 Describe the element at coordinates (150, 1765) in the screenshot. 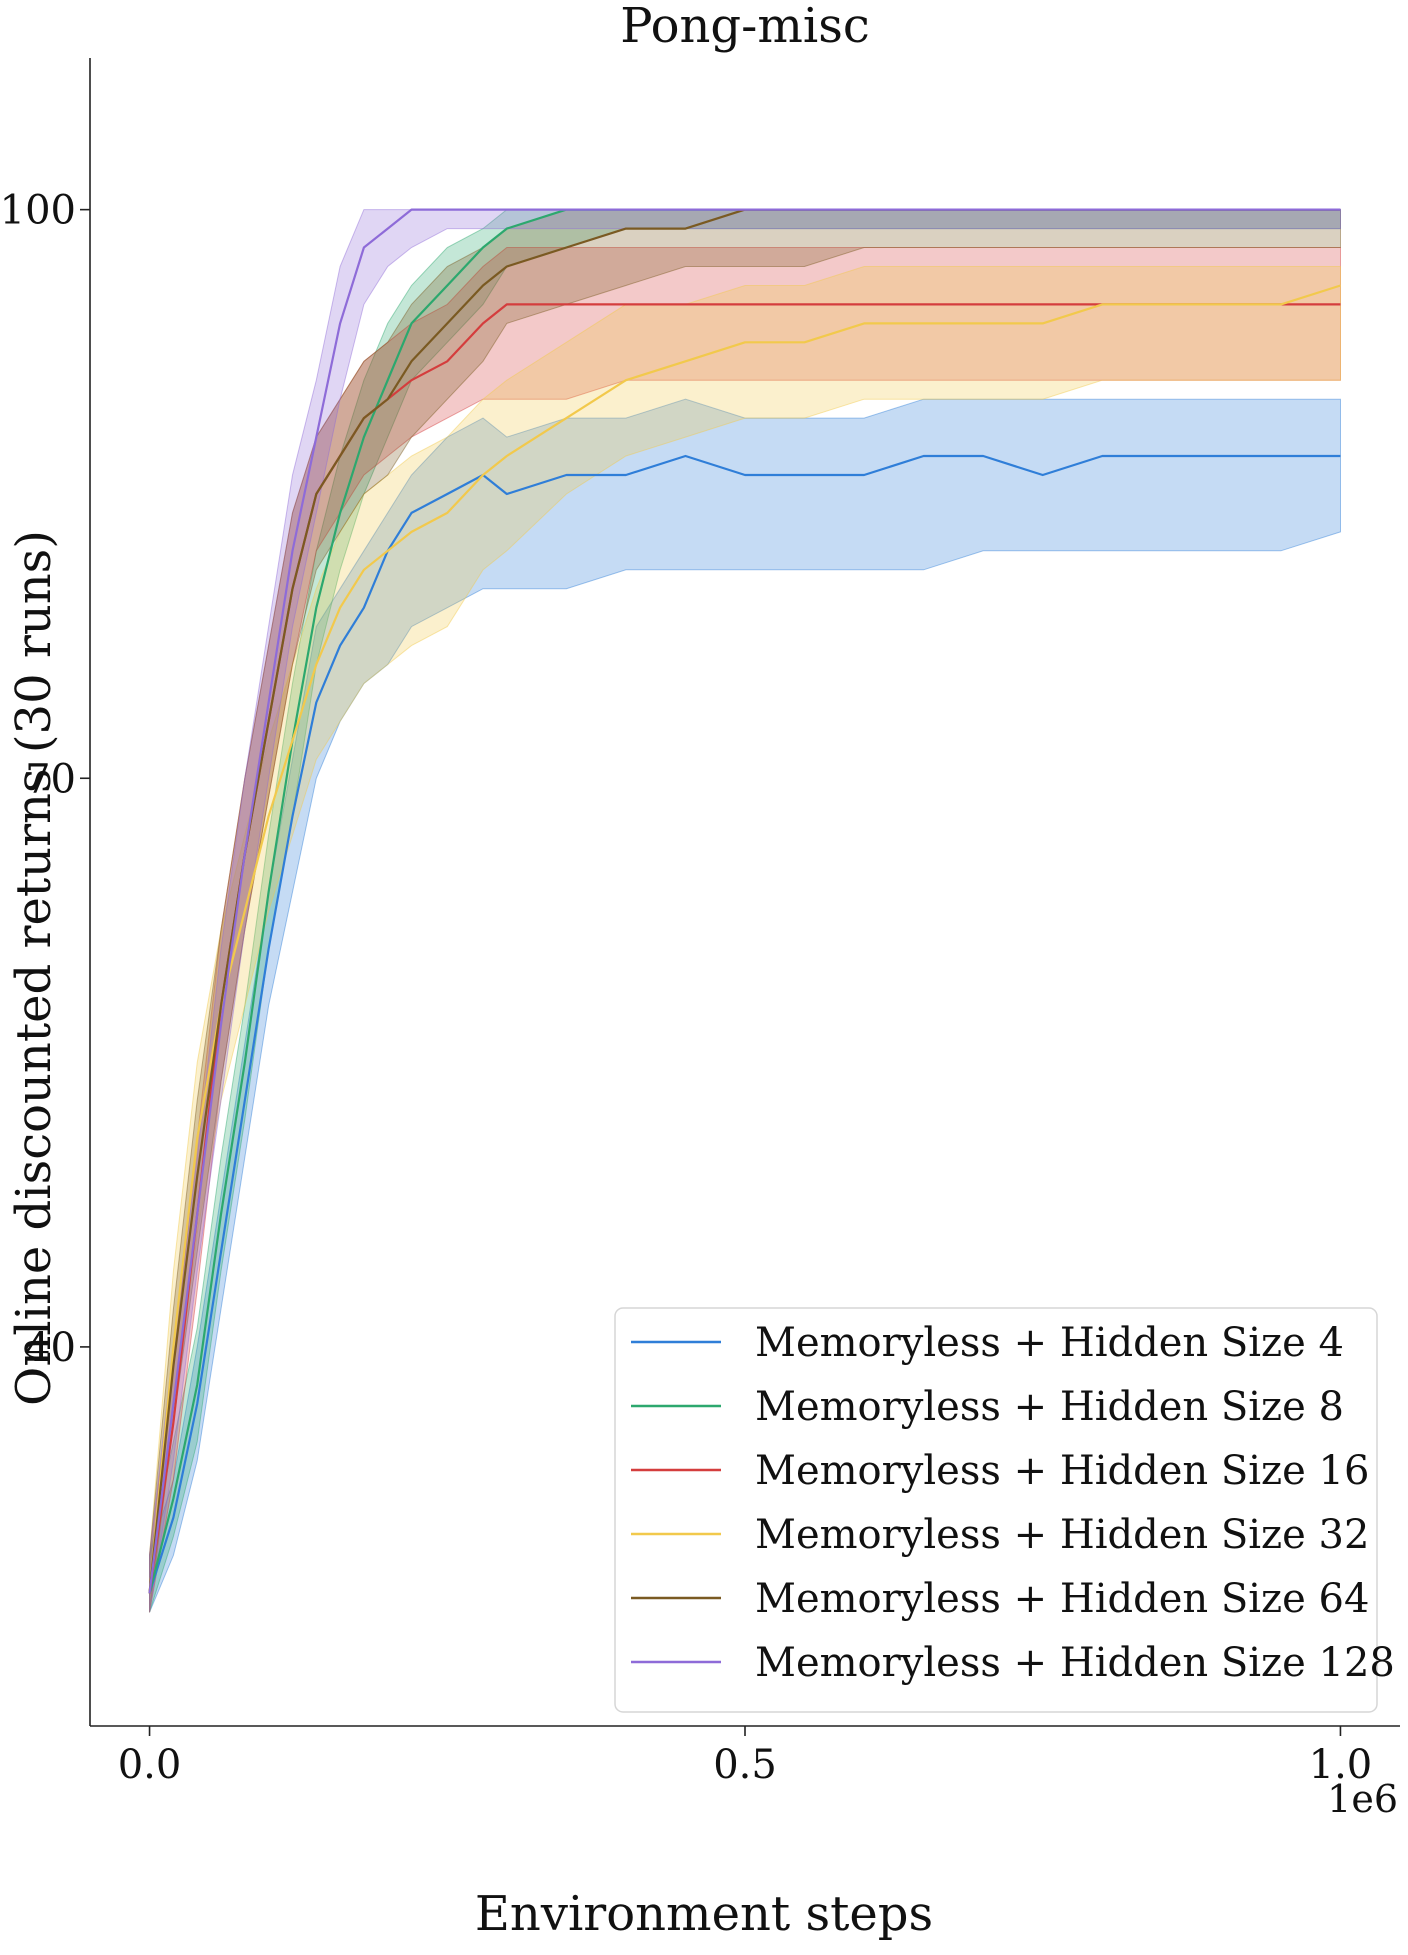

I see `x-tick-label: 0.0` at that location.